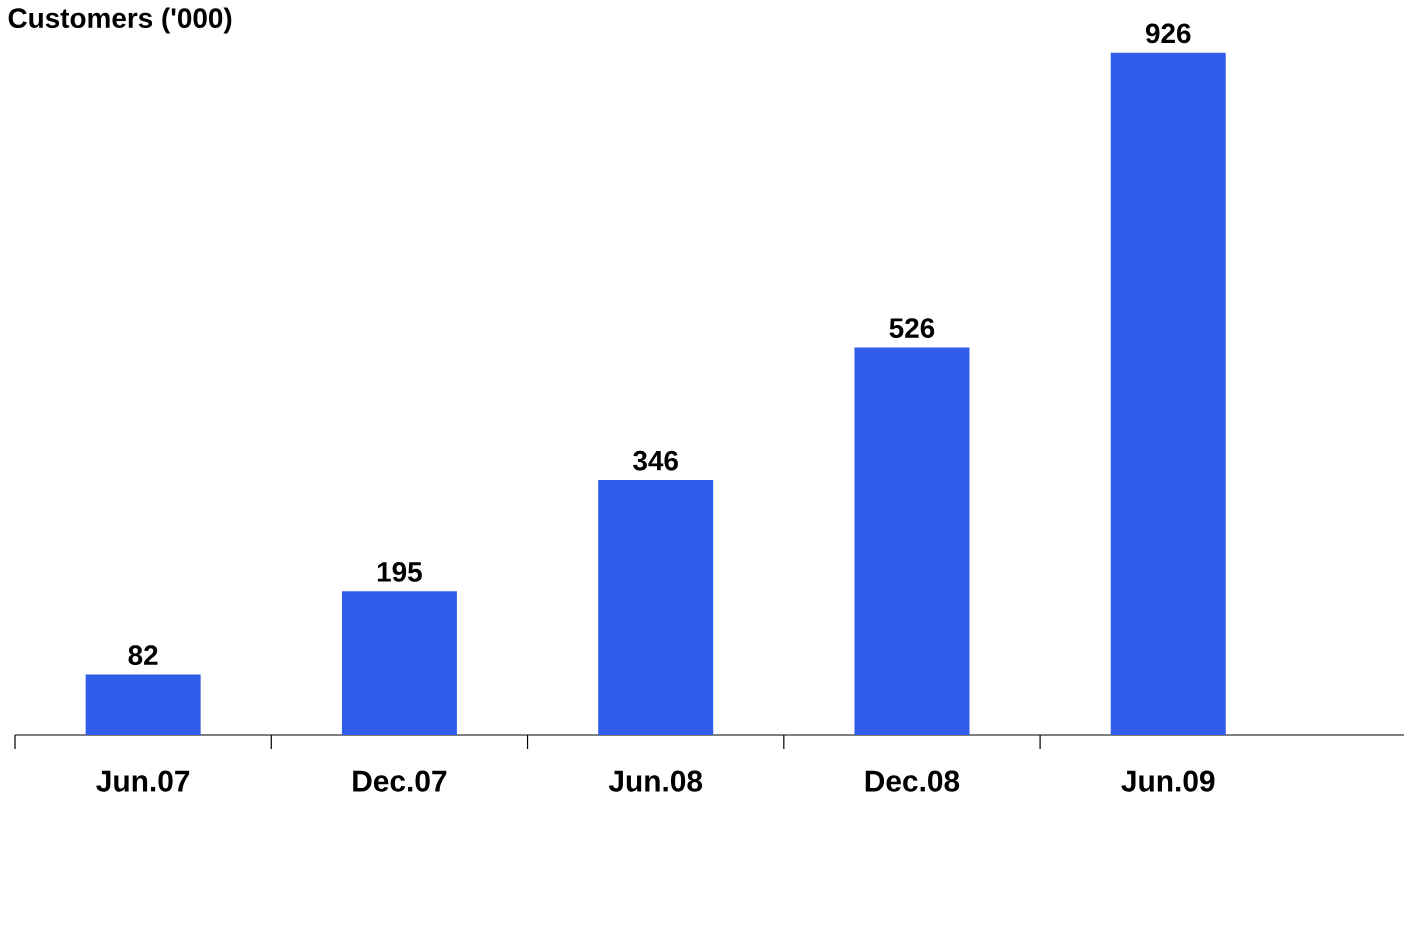 The image size is (1404, 940). Describe the element at coordinates (120, 20) in the screenshot. I see `chart-title: Customers ('000)` at that location.